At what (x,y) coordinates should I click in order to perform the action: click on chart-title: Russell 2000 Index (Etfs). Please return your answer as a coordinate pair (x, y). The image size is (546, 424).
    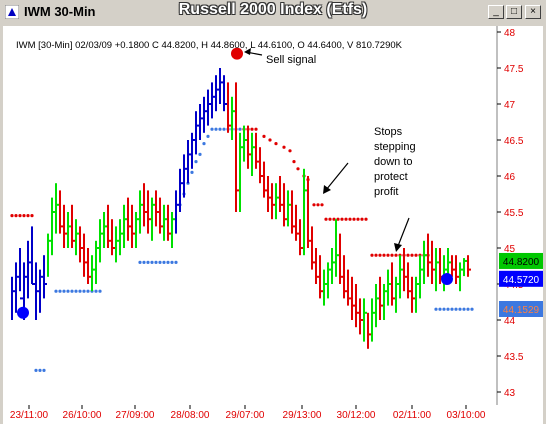
    Looking at the image, I should click on (273, 9).